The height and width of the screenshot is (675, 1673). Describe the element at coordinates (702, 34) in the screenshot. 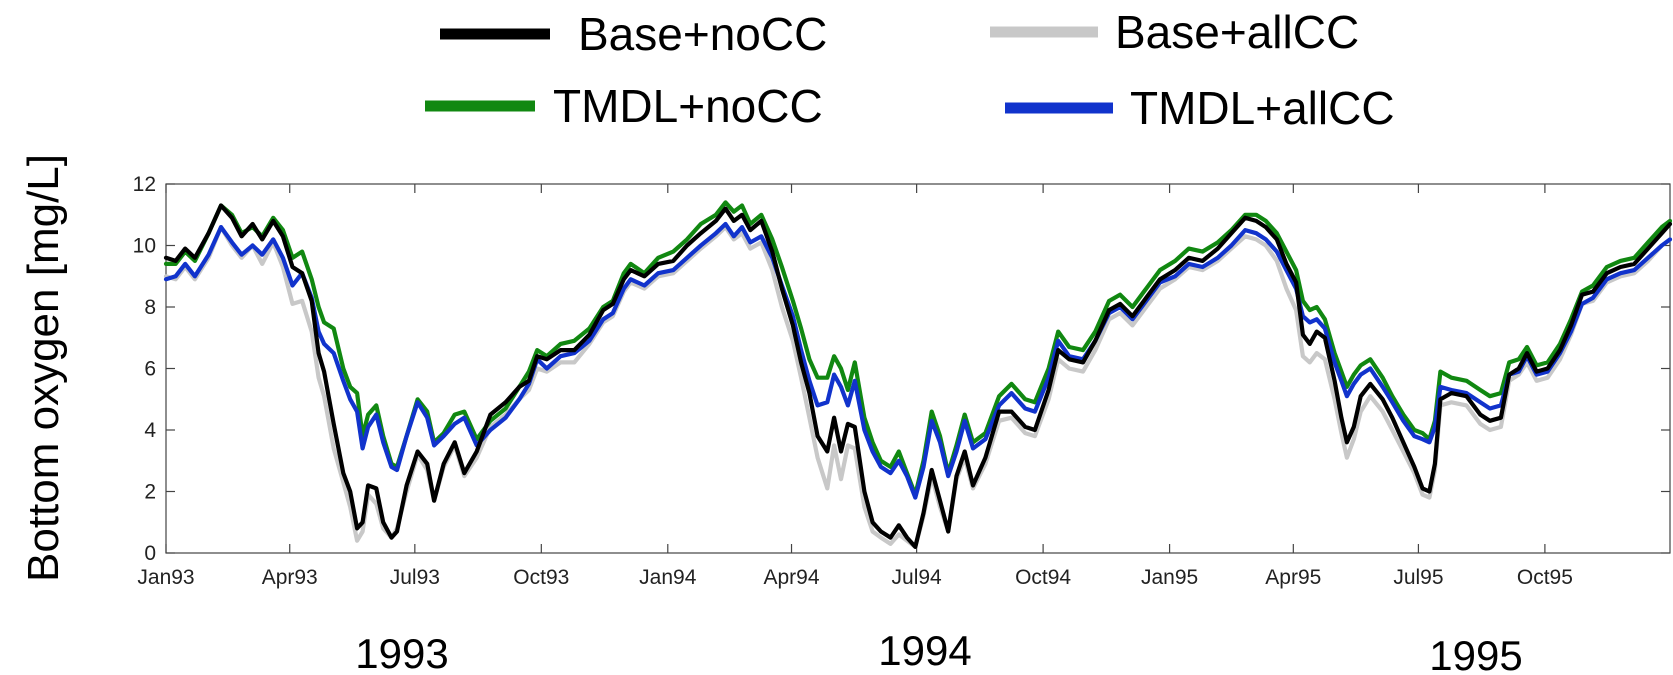

I see `legend-label-base-nocc: Base+noCC` at that location.